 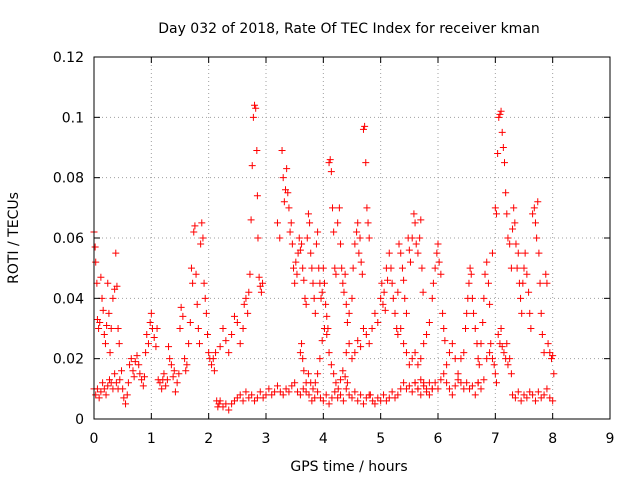 I want to click on x-tick-labels: 0 1 2 3 4 5 6 7 8 9, so click(x=352, y=439).